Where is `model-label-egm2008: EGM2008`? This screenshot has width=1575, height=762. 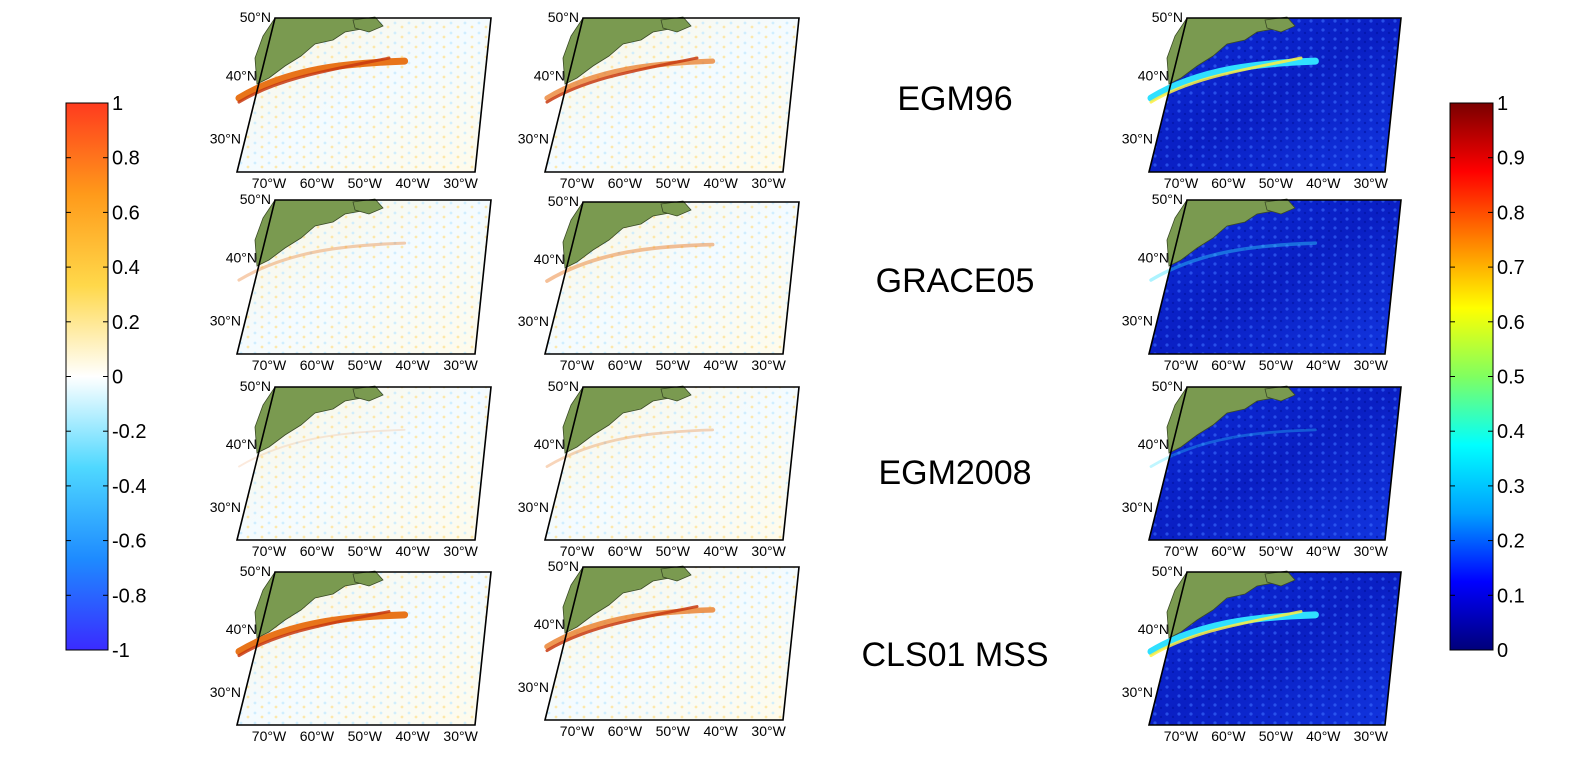 model-label-egm2008: EGM2008 is located at coordinates (955, 473).